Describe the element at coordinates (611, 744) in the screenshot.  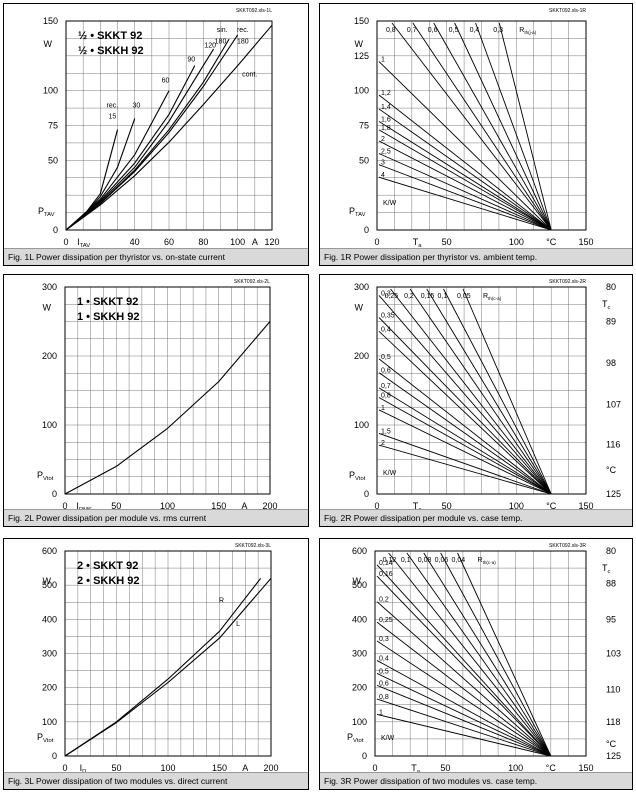
I see `right-tick-label: °C` at that location.